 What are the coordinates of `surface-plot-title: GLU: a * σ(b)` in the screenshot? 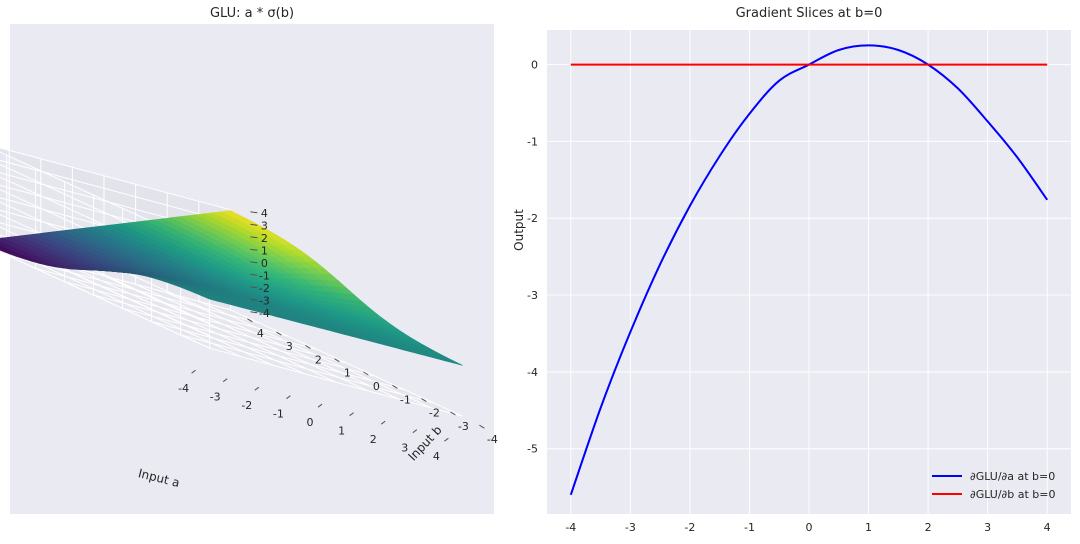 It's located at (252, 13).